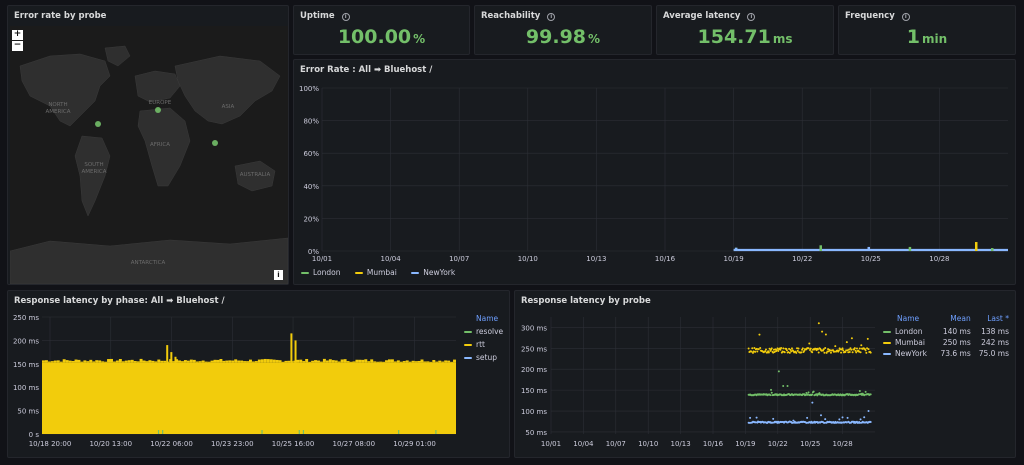 The image size is (1024, 465). Describe the element at coordinates (414, 444) in the screenshot. I see `x-tick-label: 10/29 01:00` at that location.